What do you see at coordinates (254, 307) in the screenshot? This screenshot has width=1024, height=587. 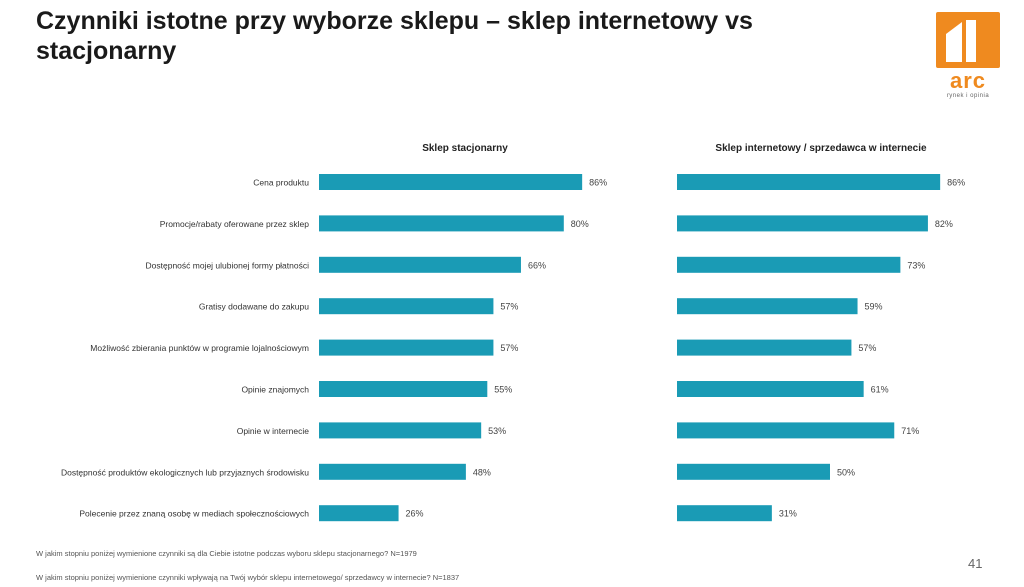 I see `category-label: Gratisy dodawane do zakupu` at bounding box center [254, 307].